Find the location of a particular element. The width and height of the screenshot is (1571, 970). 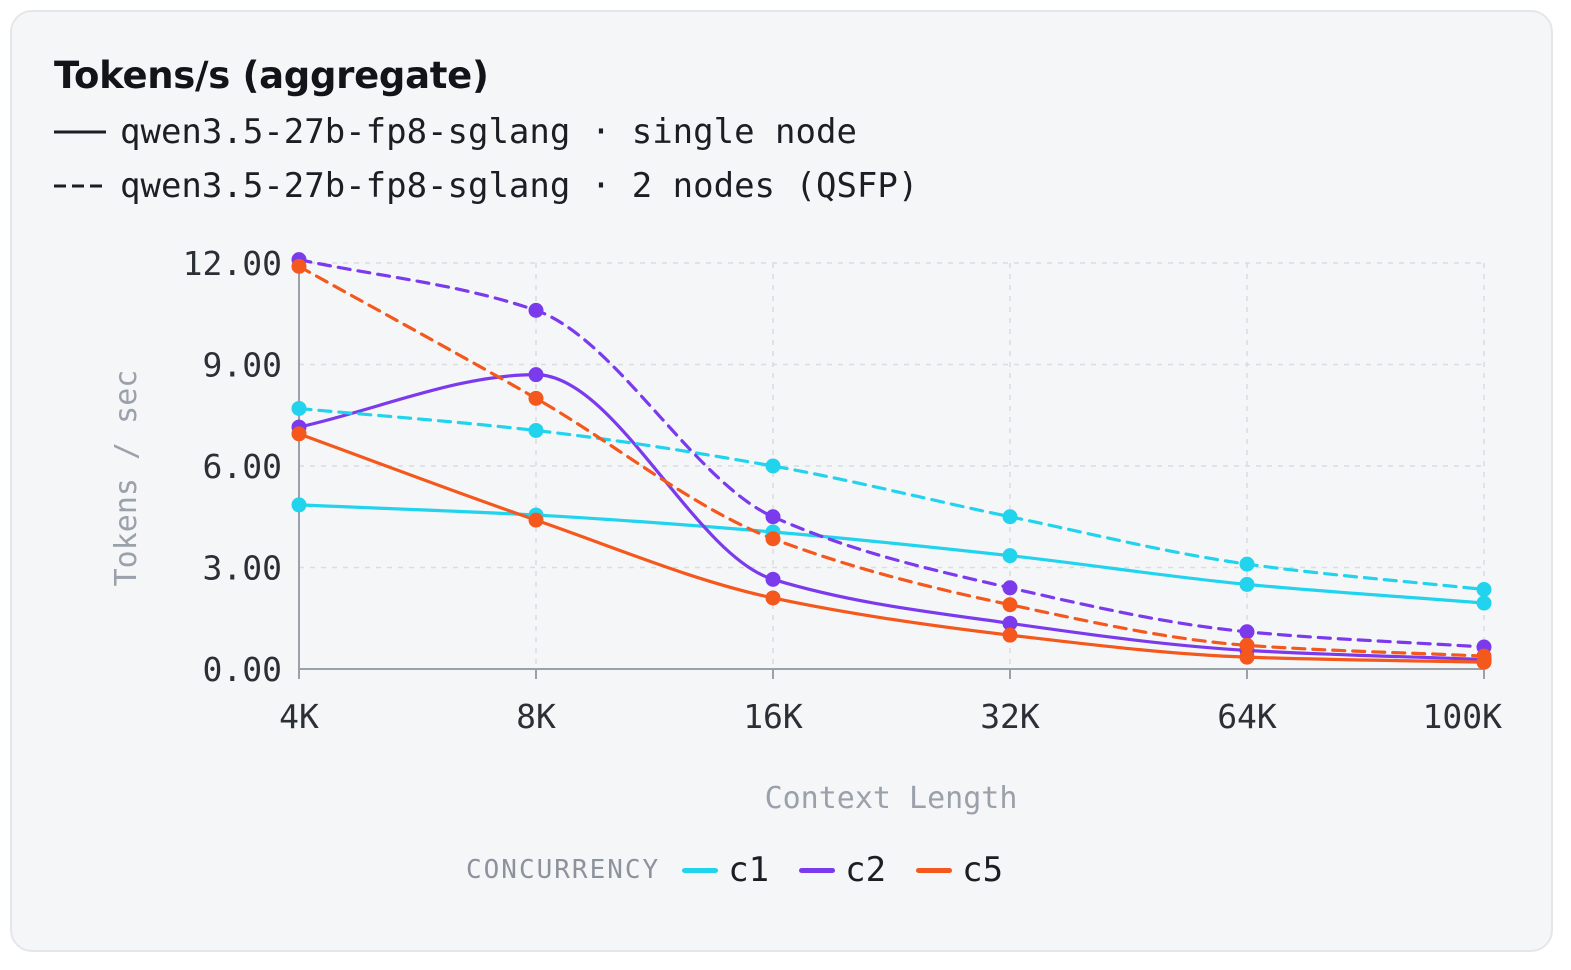

x-tick-labels: 4K 8K 16K 32K 64K 100K is located at coordinates (890, 702).